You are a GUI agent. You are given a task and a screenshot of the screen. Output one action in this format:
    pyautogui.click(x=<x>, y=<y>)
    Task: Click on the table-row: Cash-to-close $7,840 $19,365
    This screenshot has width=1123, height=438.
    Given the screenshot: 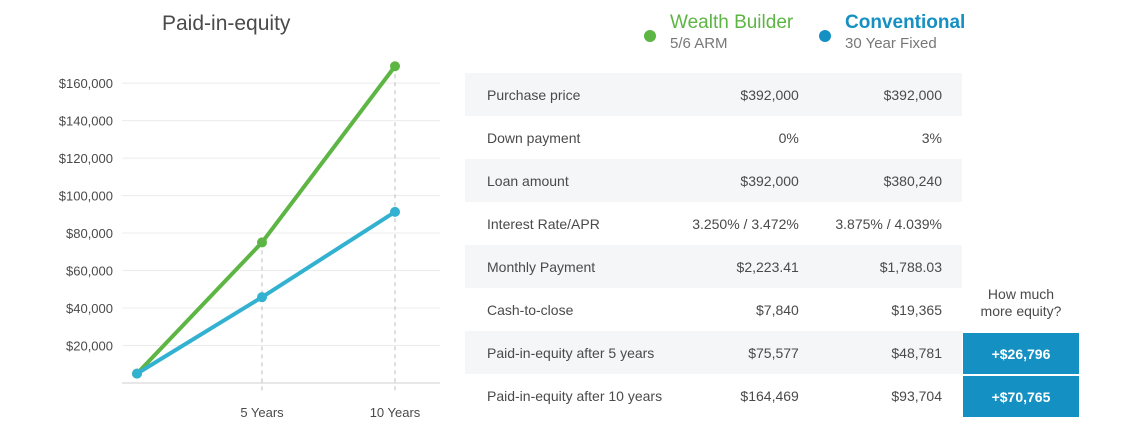 What is the action you would take?
    pyautogui.click(x=713, y=309)
    